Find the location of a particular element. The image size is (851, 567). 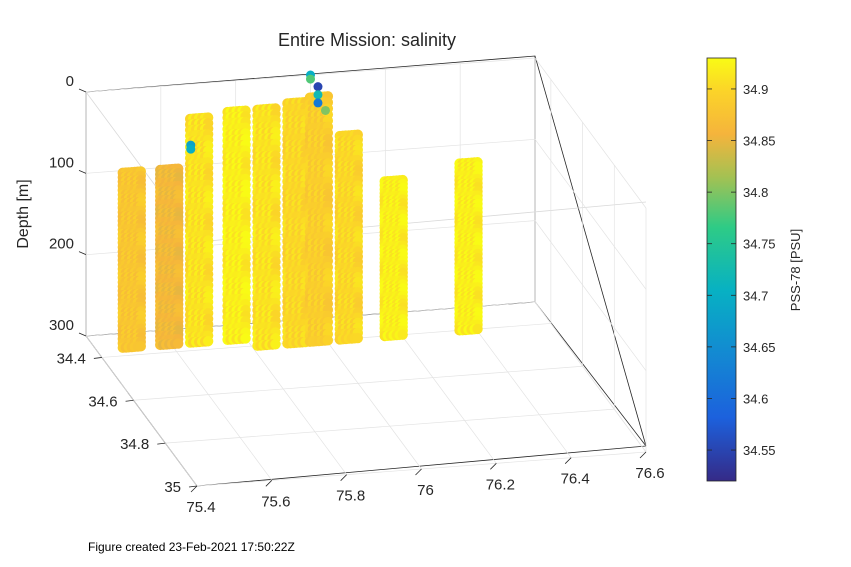

y-tick-label: 34.6 is located at coordinates (102, 401).